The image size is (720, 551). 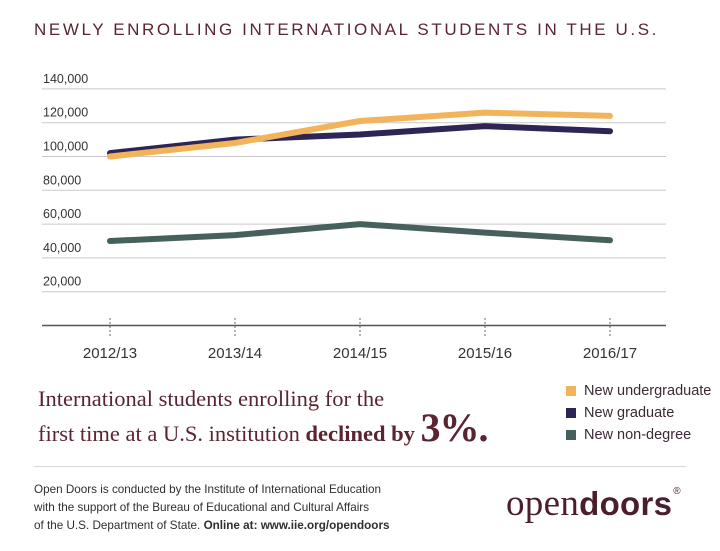 I want to click on y-tick-label: 40,000, so click(x=62, y=248).